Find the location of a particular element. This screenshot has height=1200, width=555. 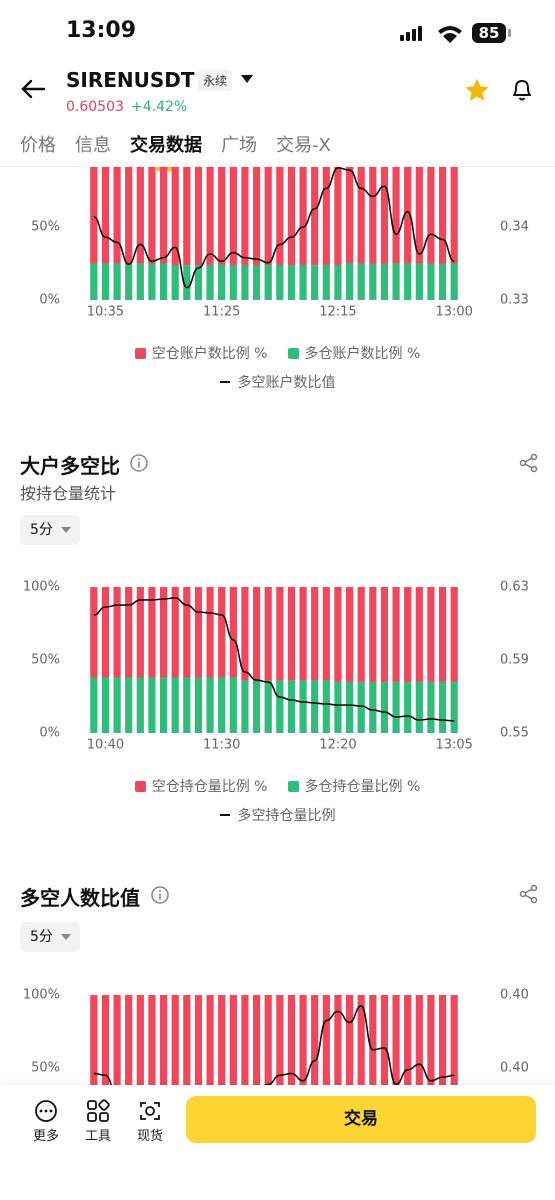

y2-tick-label: 0.63 is located at coordinates (514, 587).